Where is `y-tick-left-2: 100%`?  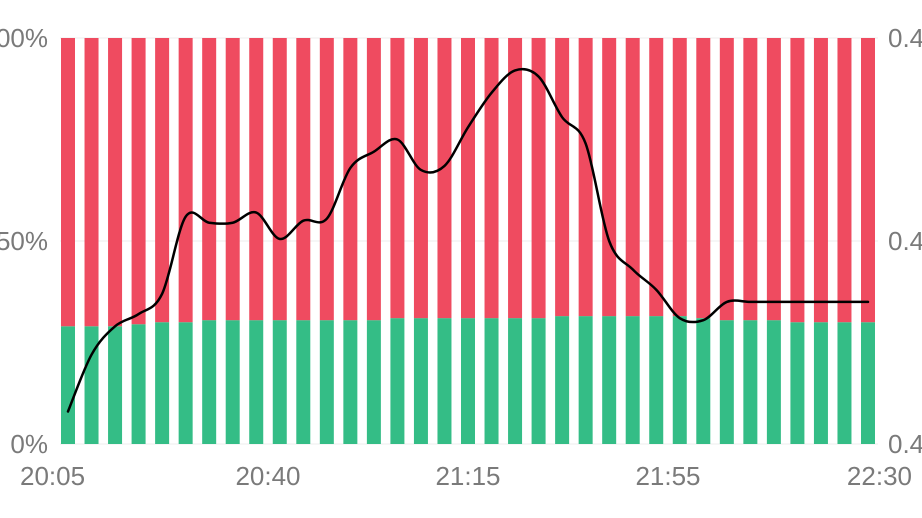
y-tick-left-2: 100% is located at coordinates (24, 38).